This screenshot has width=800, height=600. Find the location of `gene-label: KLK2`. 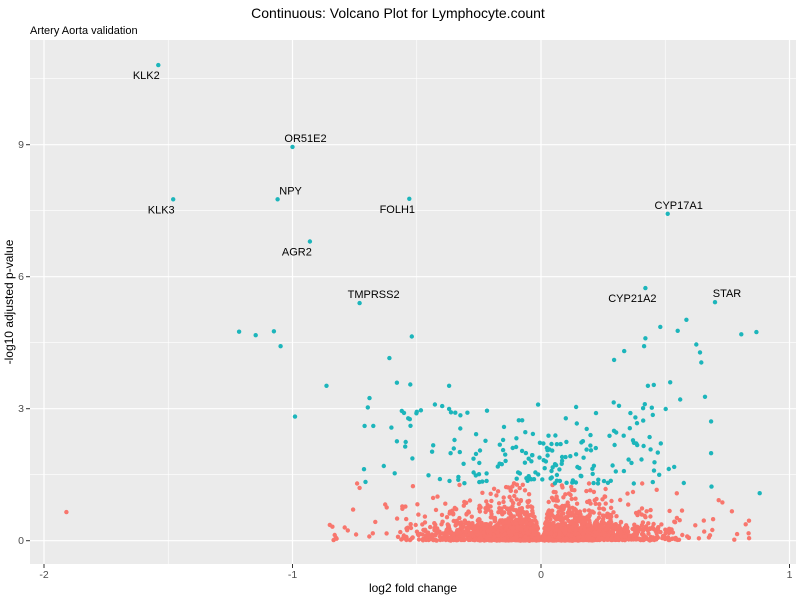

gene-label: KLK2 is located at coordinates (146, 76).